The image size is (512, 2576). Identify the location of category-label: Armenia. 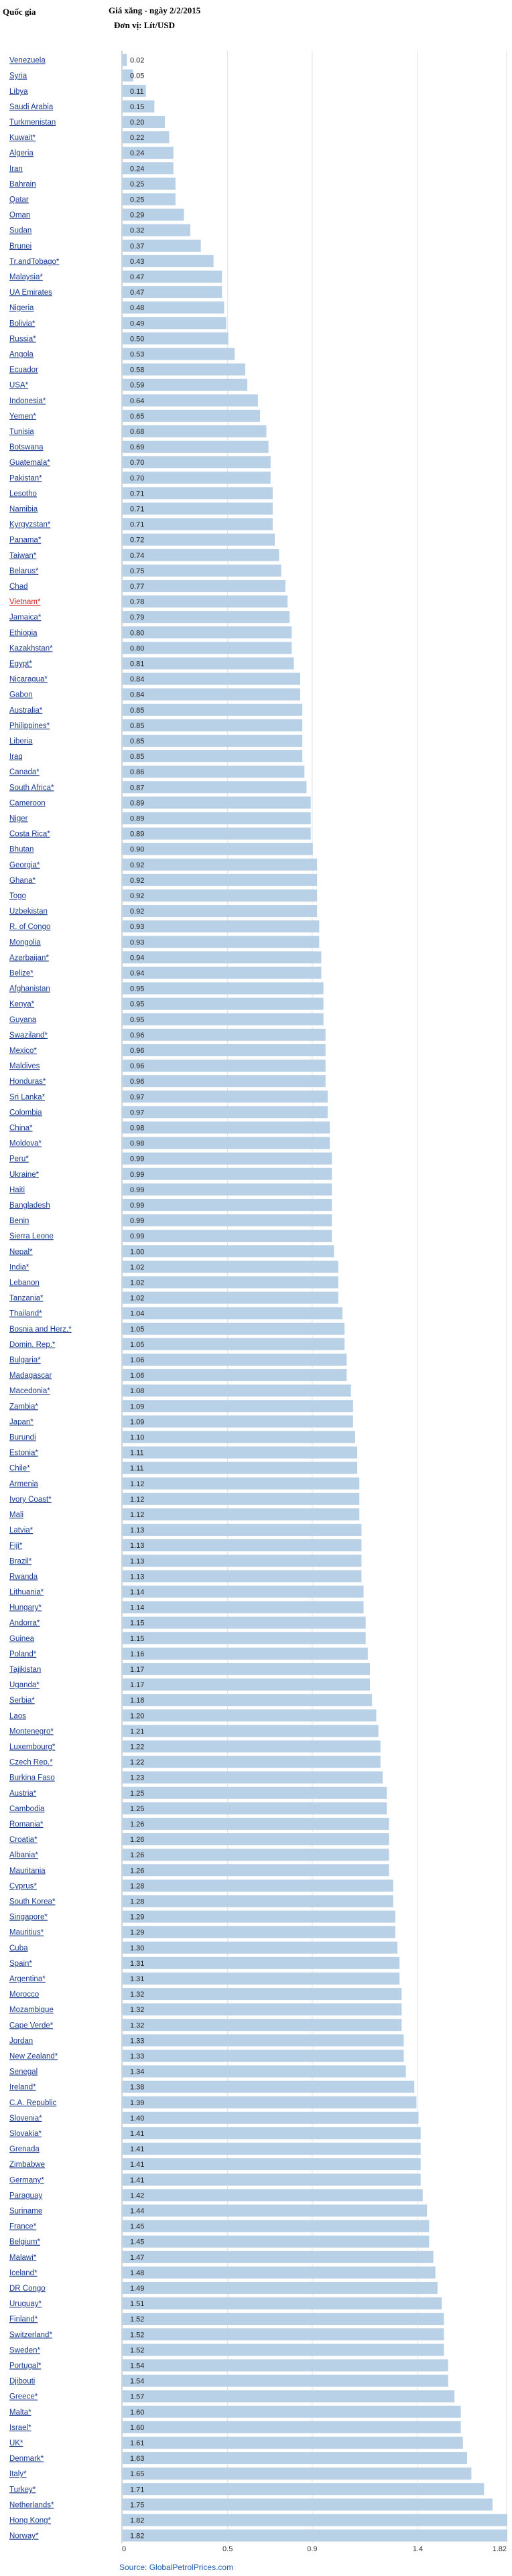
(23, 1484).